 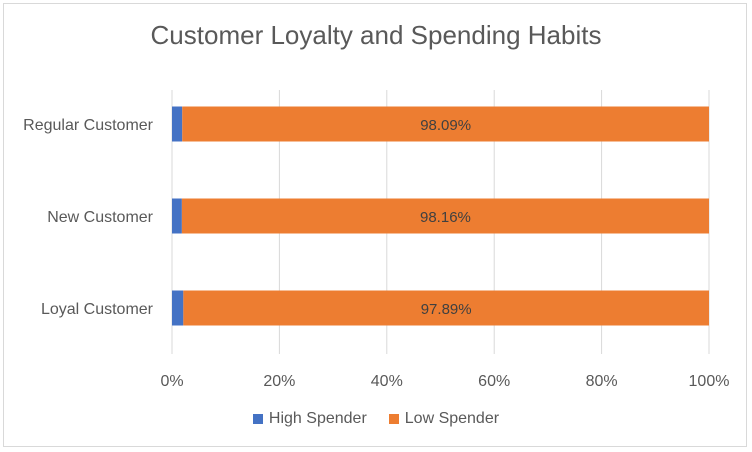 I want to click on data-label: 98.09%, so click(x=445, y=125).